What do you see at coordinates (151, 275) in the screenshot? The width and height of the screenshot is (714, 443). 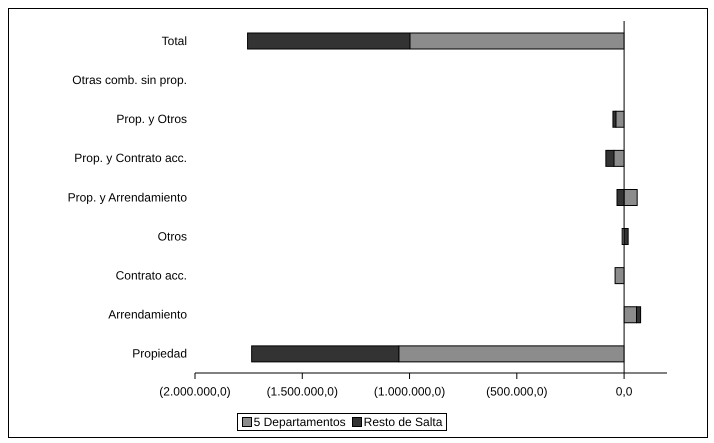 I see `y-tick-label: Contrato acc.` at bounding box center [151, 275].